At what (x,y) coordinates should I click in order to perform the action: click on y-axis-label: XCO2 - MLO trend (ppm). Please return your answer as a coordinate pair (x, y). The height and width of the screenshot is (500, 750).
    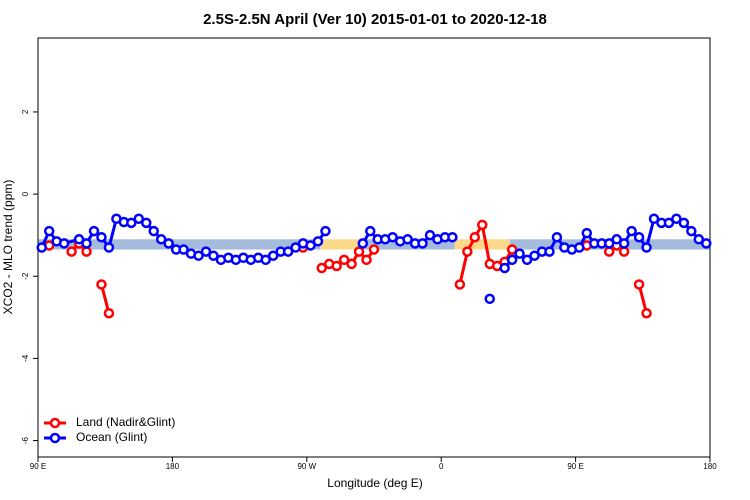
    Looking at the image, I should click on (8, 247).